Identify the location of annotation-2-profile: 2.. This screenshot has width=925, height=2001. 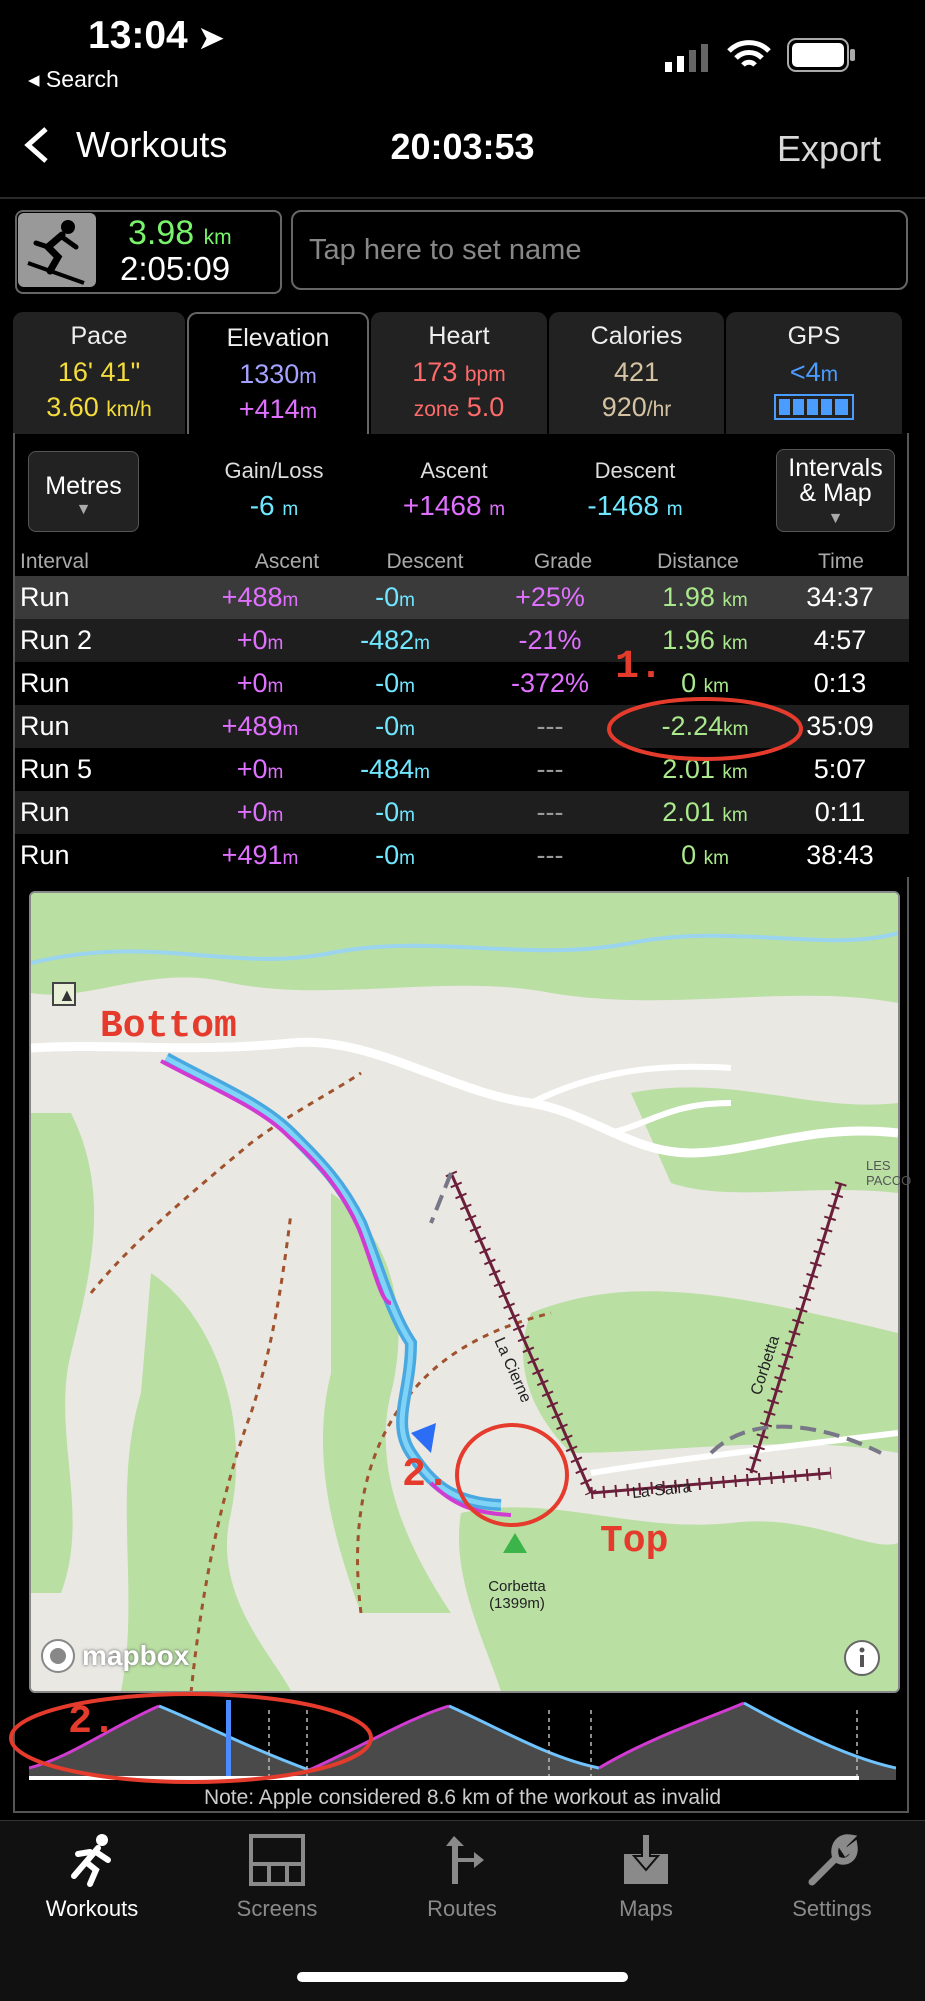
(92, 1722).